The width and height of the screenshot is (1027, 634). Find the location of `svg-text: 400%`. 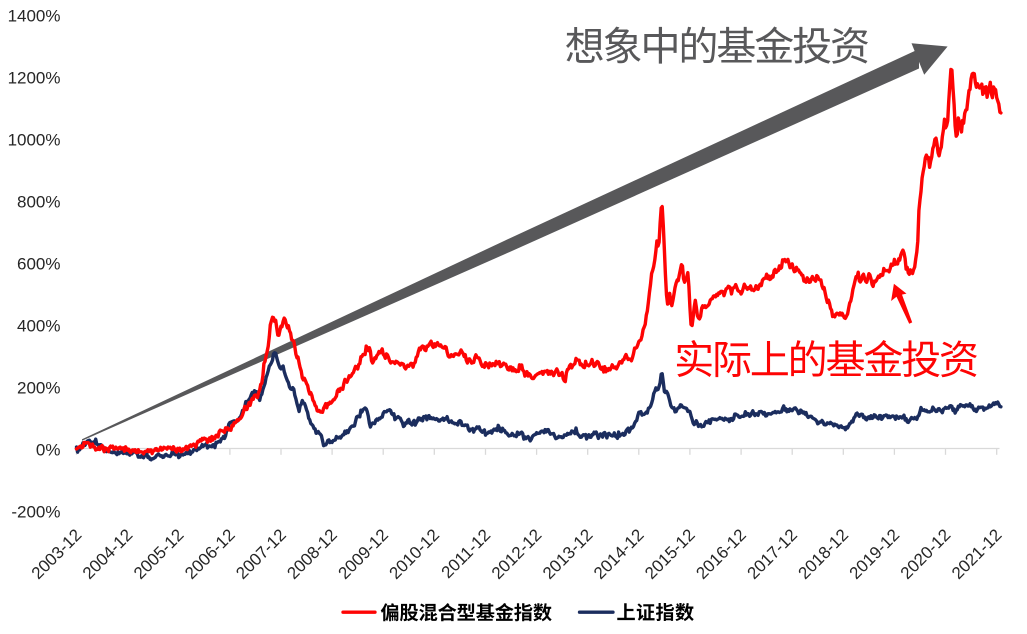

svg-text: 400% is located at coordinates (38, 326).